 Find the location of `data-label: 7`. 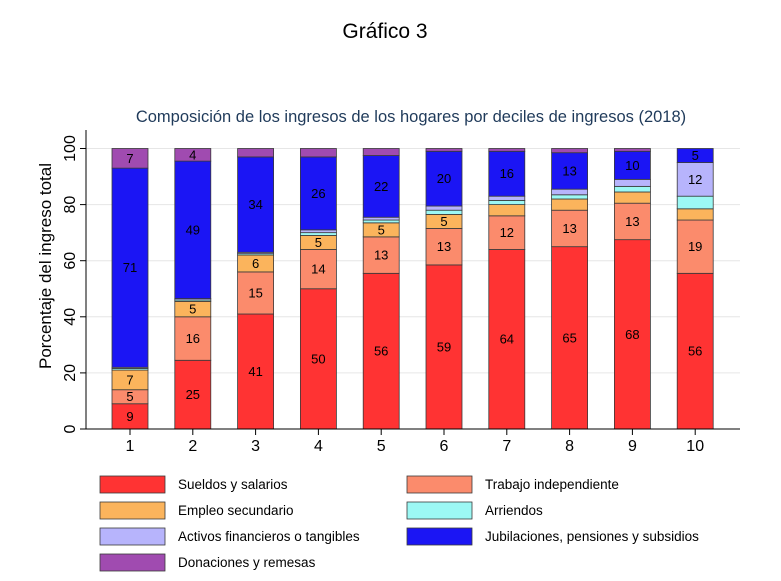

data-label: 7 is located at coordinates (129, 158).